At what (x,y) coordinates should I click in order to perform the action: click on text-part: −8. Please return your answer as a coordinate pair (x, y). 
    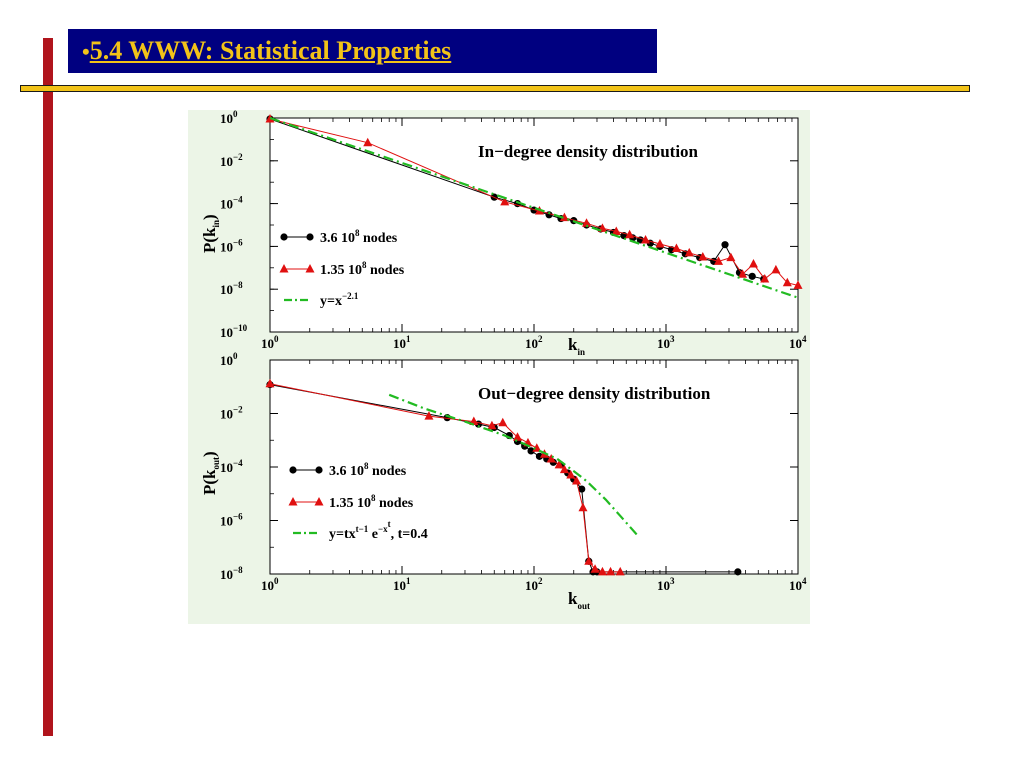
    Looking at the image, I should click on (238, 570).